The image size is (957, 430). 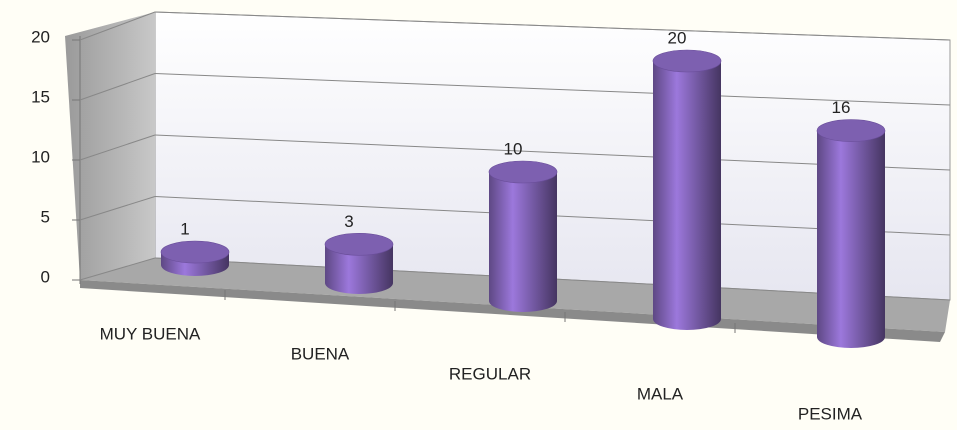 I want to click on x-tick-label: MALA, so click(x=660, y=393).